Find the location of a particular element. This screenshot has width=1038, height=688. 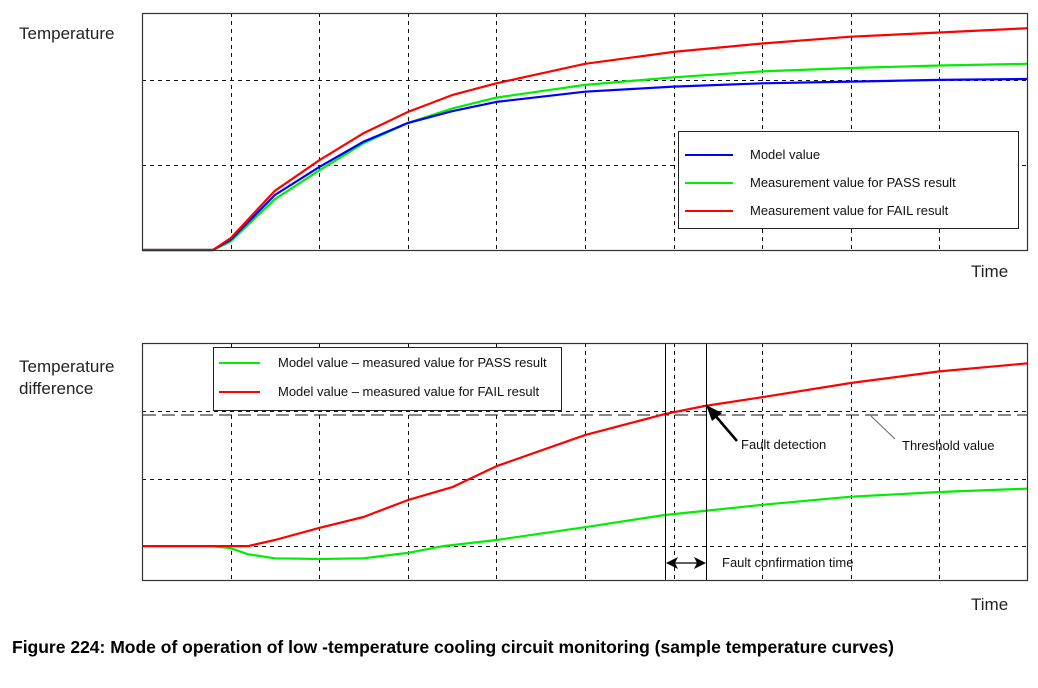

temperature-y-axis-label: Temperature is located at coordinates (66, 33).